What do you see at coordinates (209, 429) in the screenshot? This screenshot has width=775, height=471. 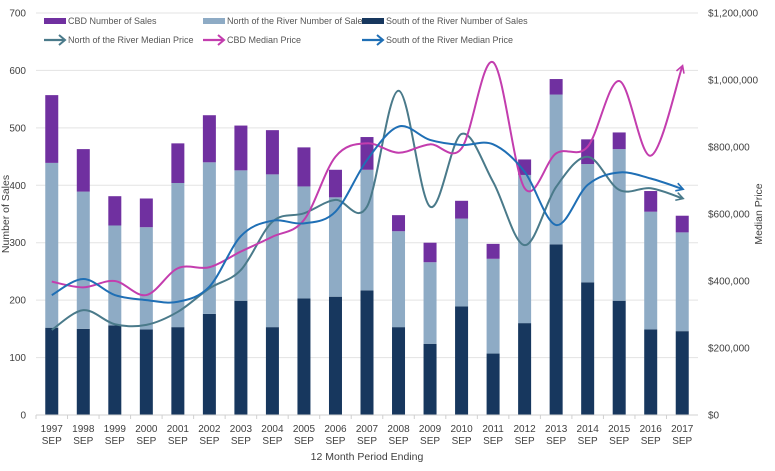 I see `x-tick-label: 2002` at bounding box center [209, 429].